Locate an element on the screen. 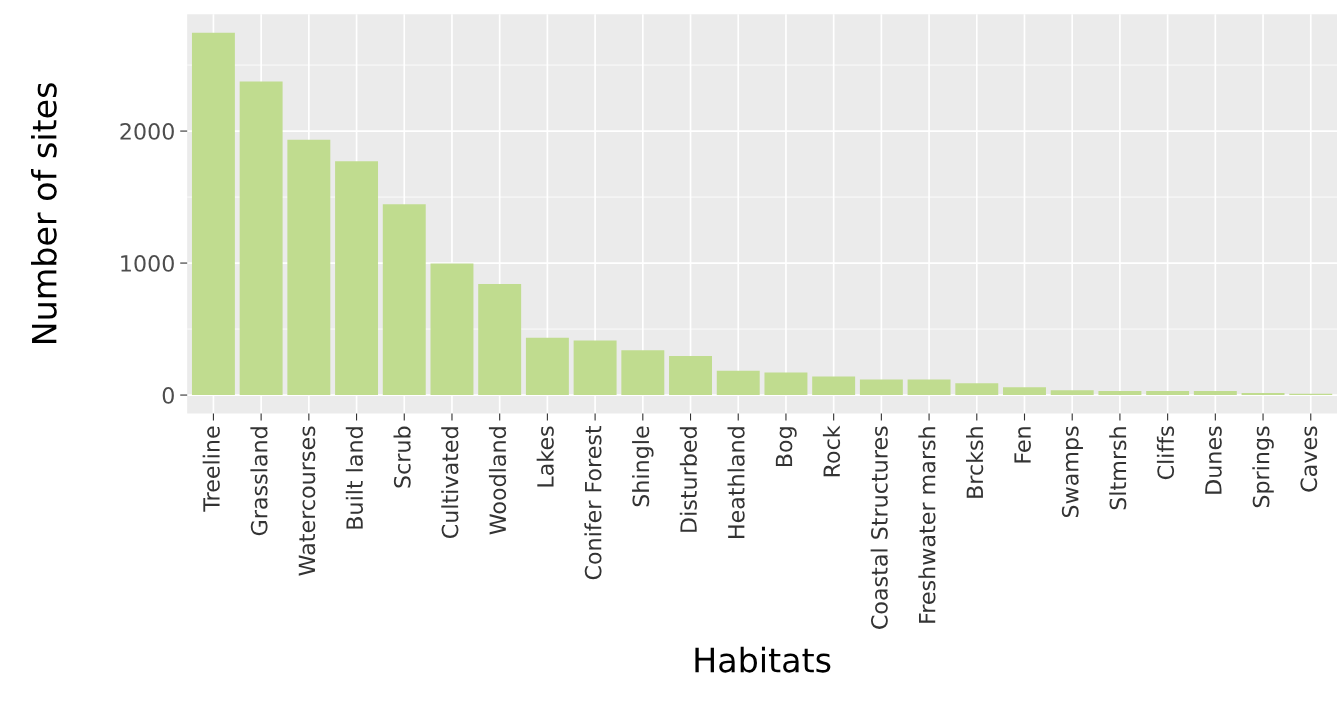  x-axis-title: Habitats is located at coordinates (763, 659).